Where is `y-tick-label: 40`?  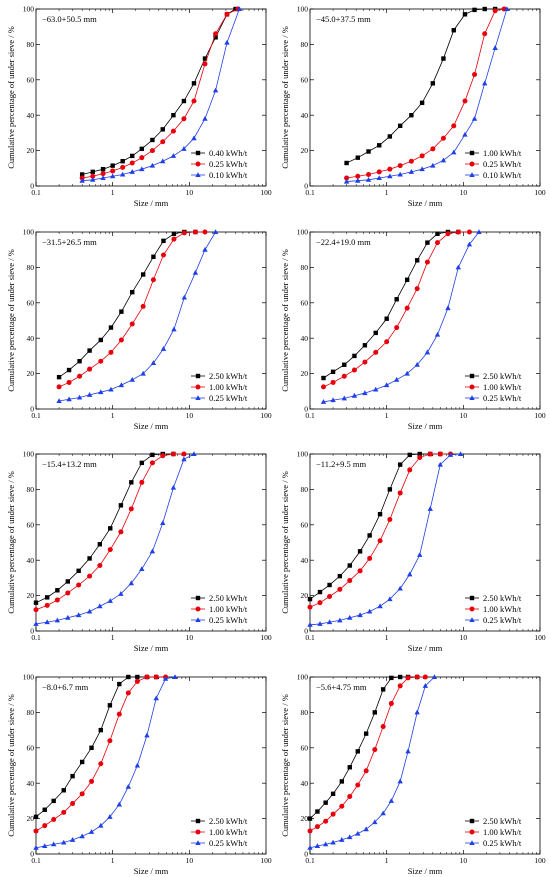
y-tick-label: 40 is located at coordinates (305, 560).